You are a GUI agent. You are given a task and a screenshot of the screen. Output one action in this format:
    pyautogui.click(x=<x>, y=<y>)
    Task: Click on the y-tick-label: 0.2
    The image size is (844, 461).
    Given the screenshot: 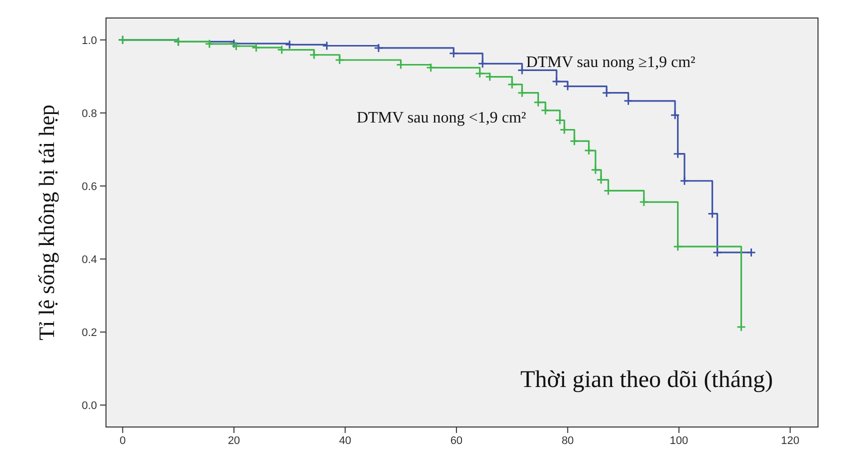 What is the action you would take?
    pyautogui.click(x=89, y=332)
    